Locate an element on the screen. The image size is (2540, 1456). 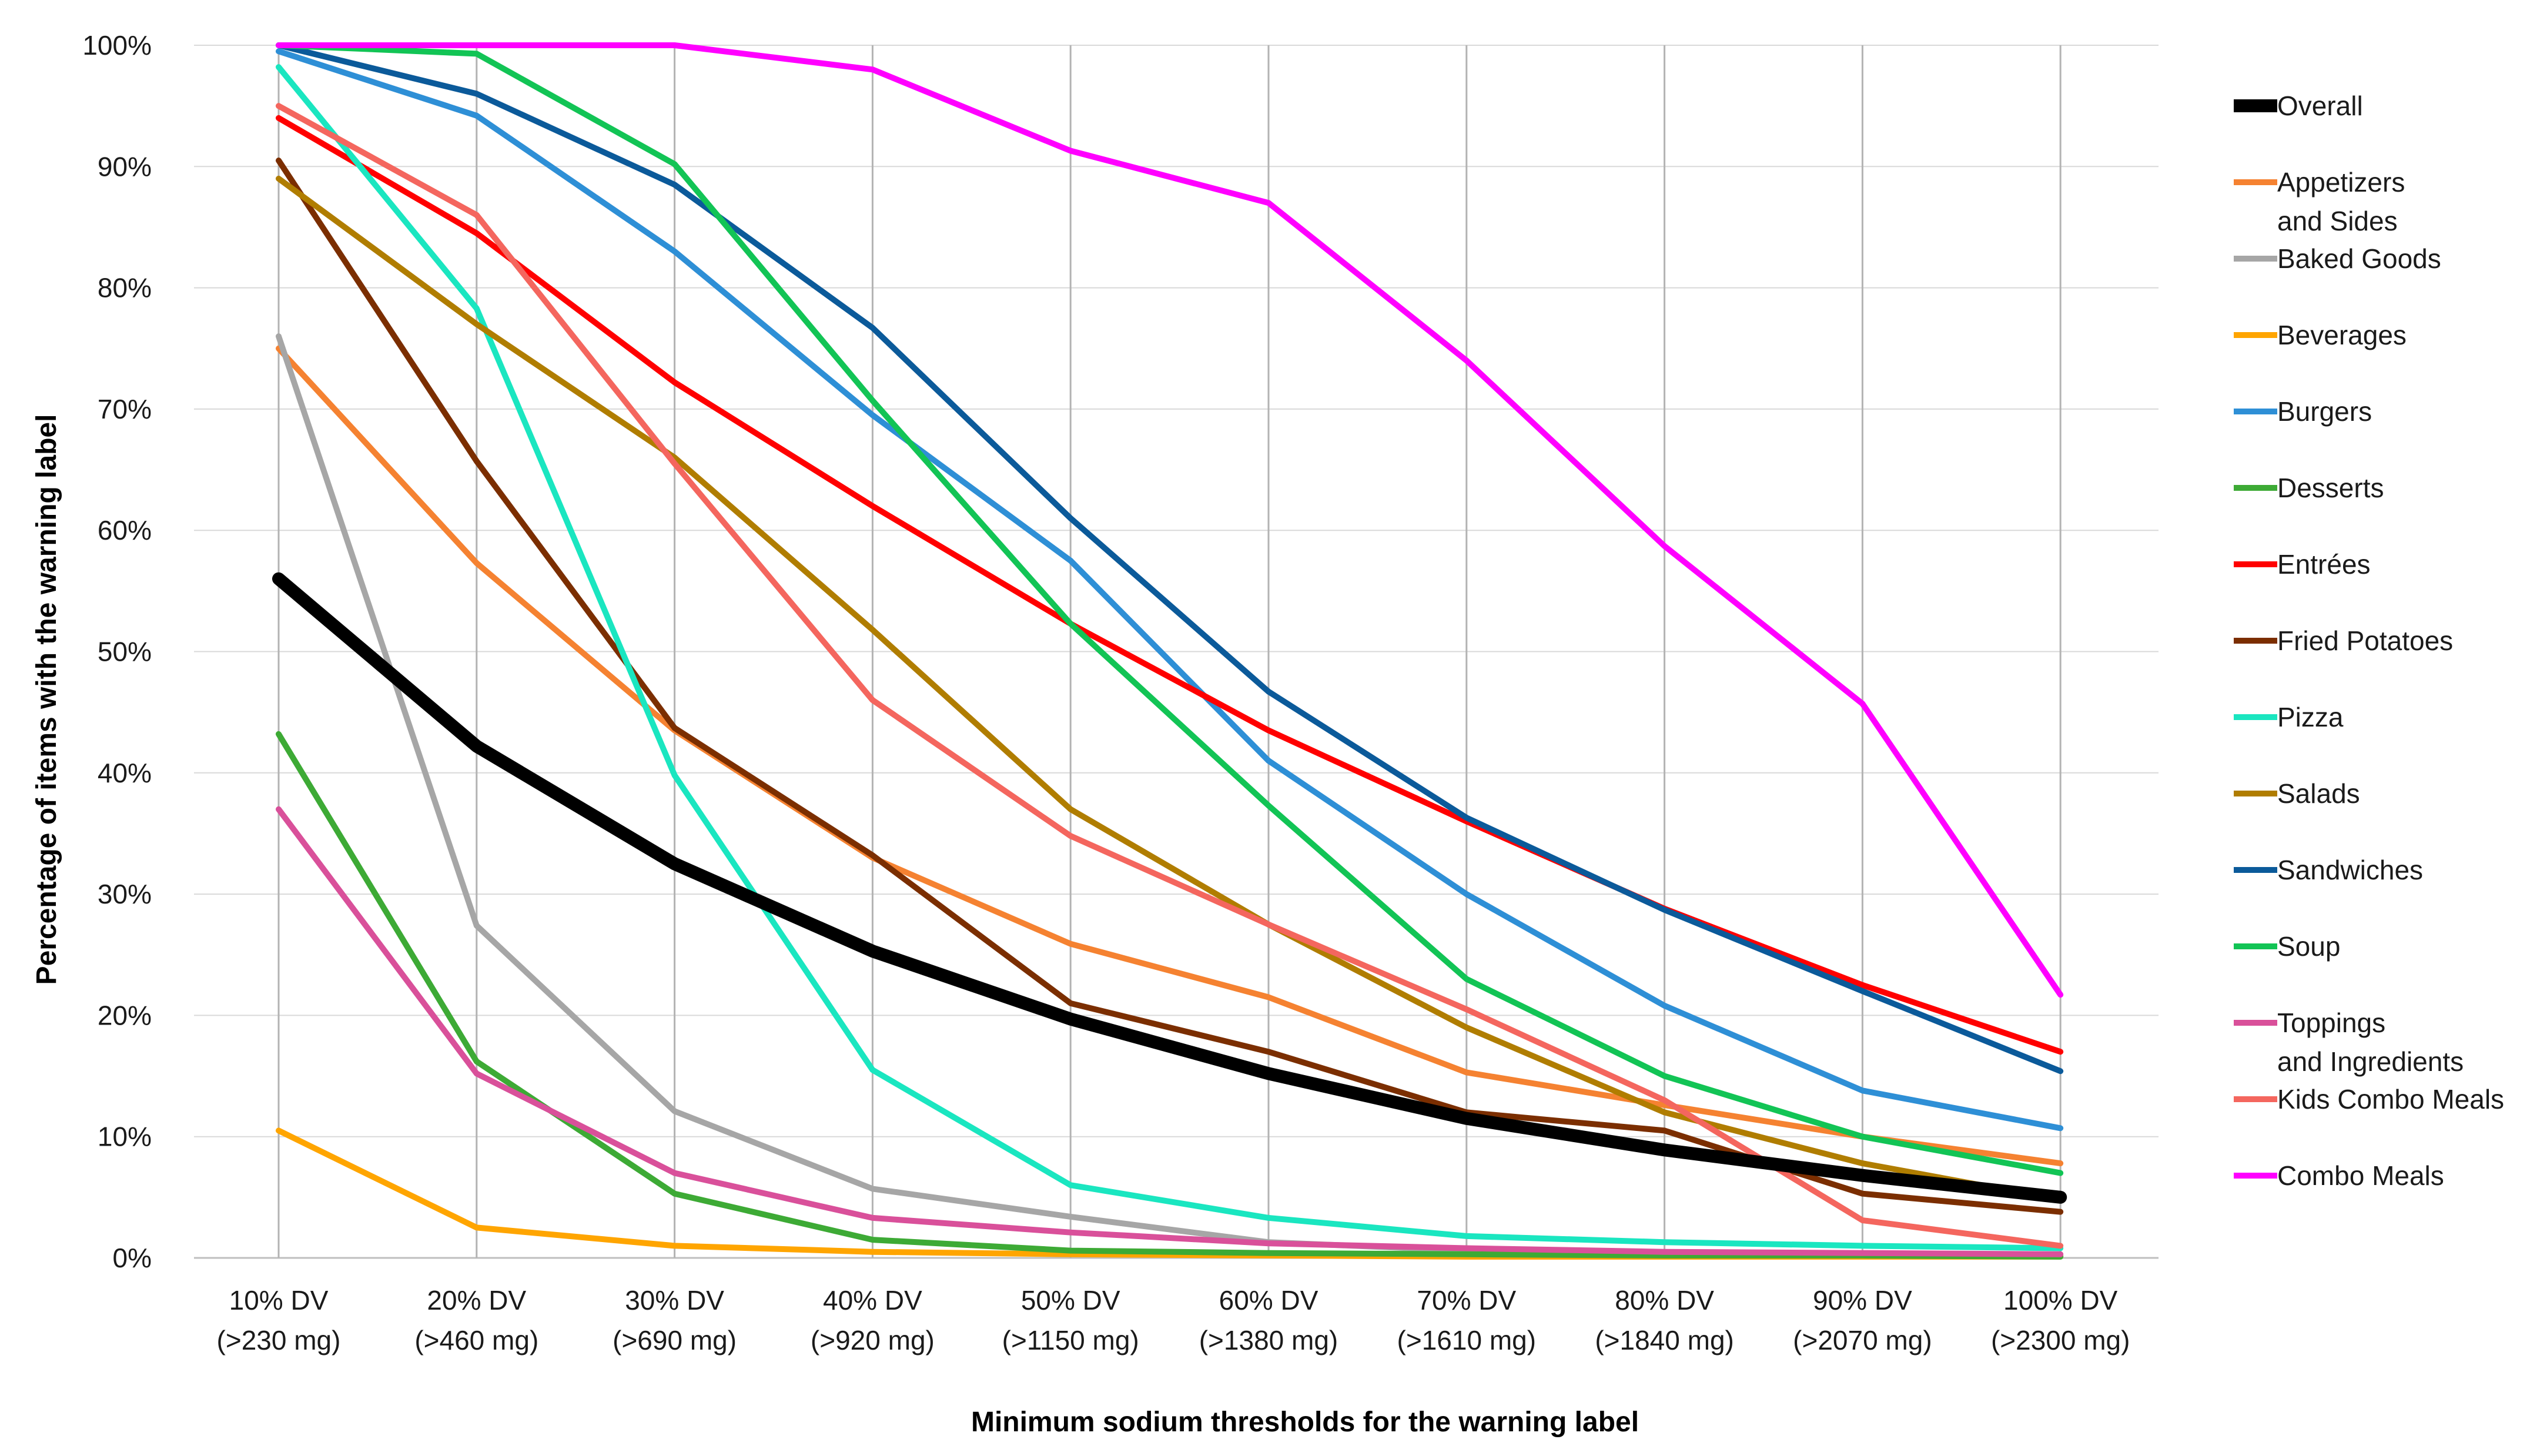
x-tick-label: 40% DV (>920 mg) is located at coordinates (873, 1320).